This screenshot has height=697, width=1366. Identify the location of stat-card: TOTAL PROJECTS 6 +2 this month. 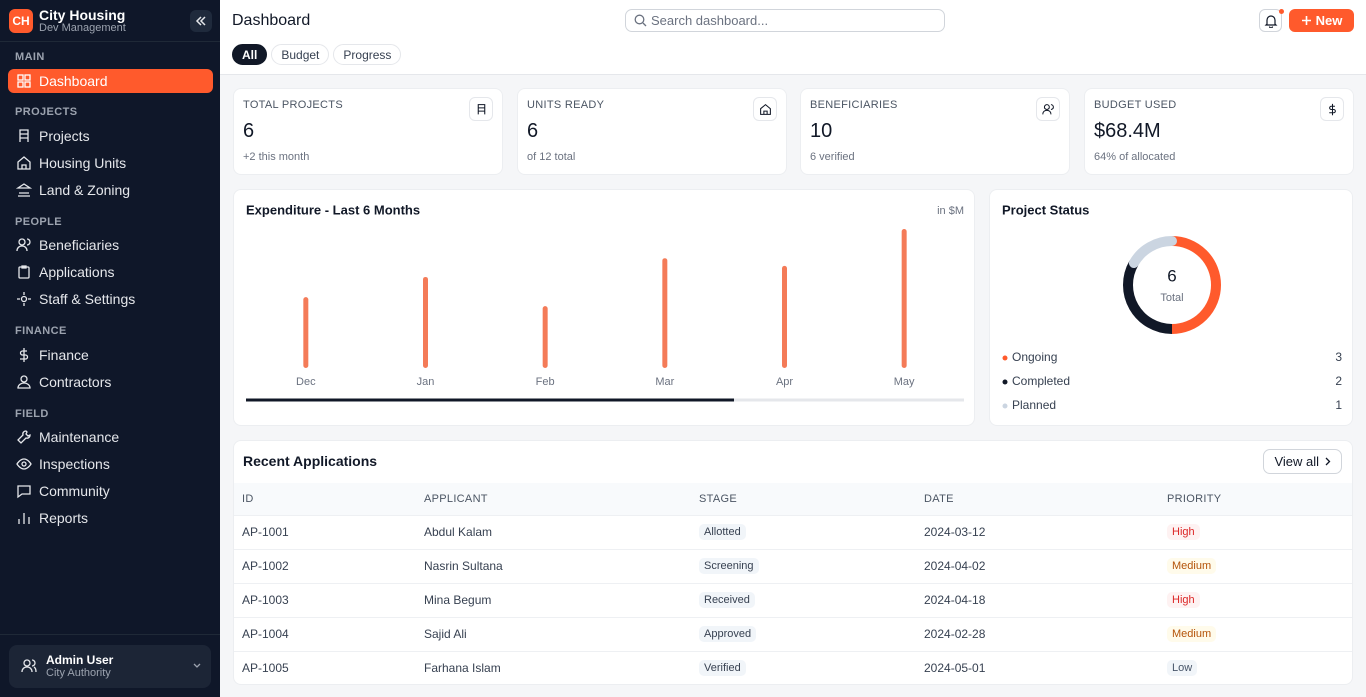
(368, 131).